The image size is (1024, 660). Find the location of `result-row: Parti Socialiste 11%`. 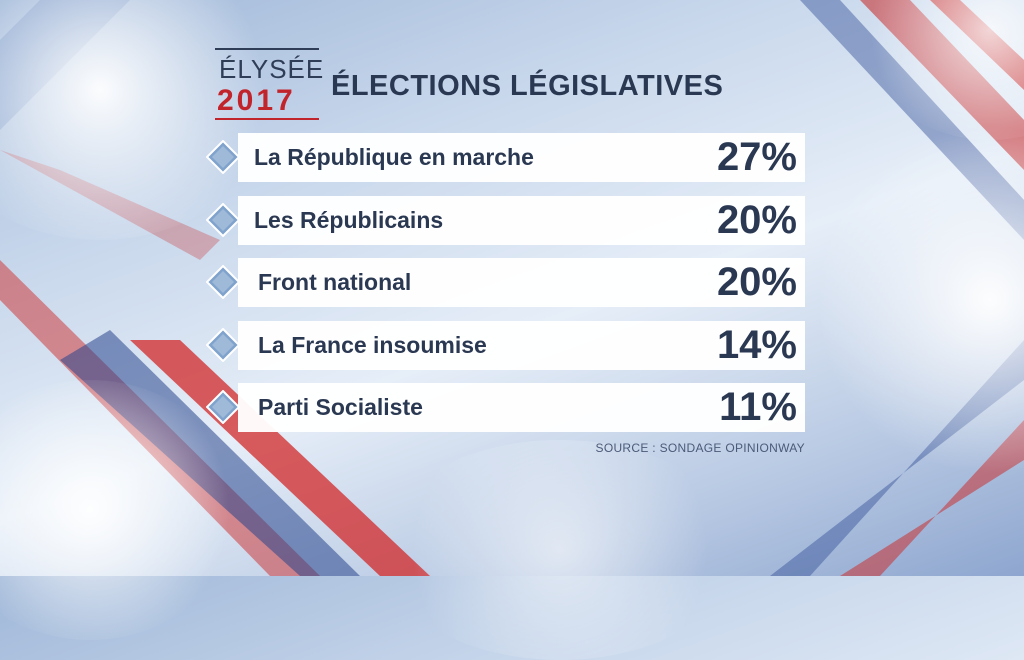

result-row: Parti Socialiste 11% is located at coordinates (521, 407).